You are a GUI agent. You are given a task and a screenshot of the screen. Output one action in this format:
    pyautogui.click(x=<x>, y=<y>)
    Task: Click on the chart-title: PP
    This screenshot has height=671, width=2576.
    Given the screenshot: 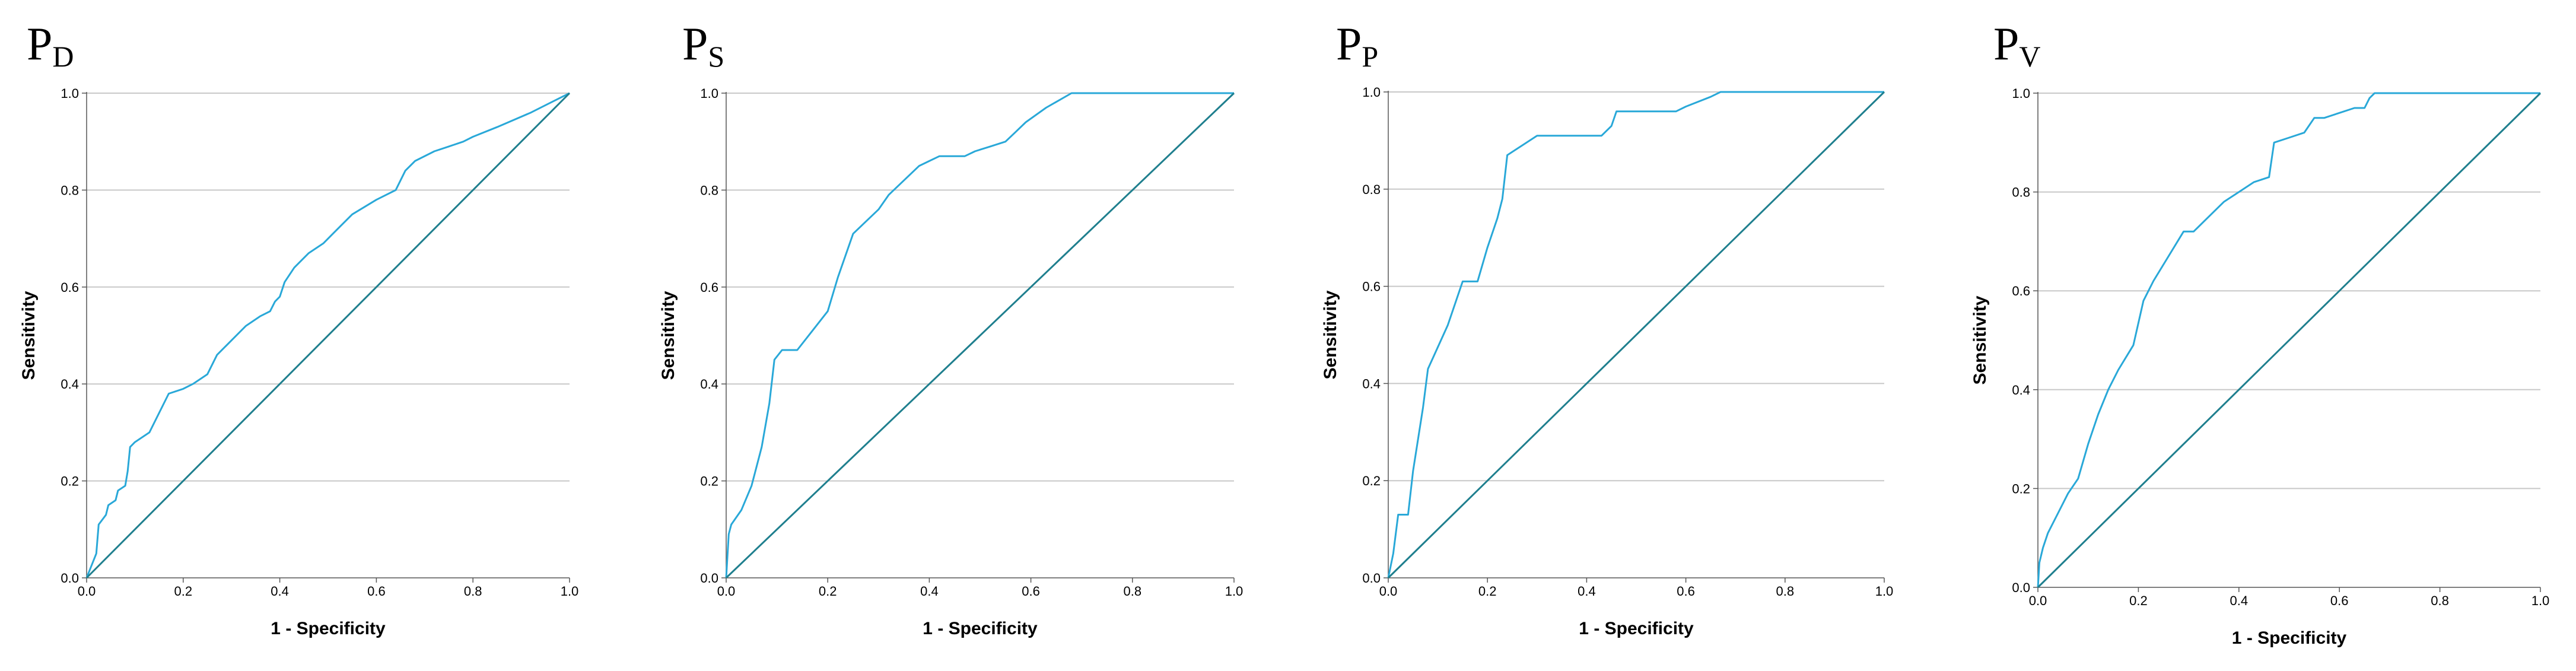 What is the action you would take?
    pyautogui.click(x=1357, y=45)
    